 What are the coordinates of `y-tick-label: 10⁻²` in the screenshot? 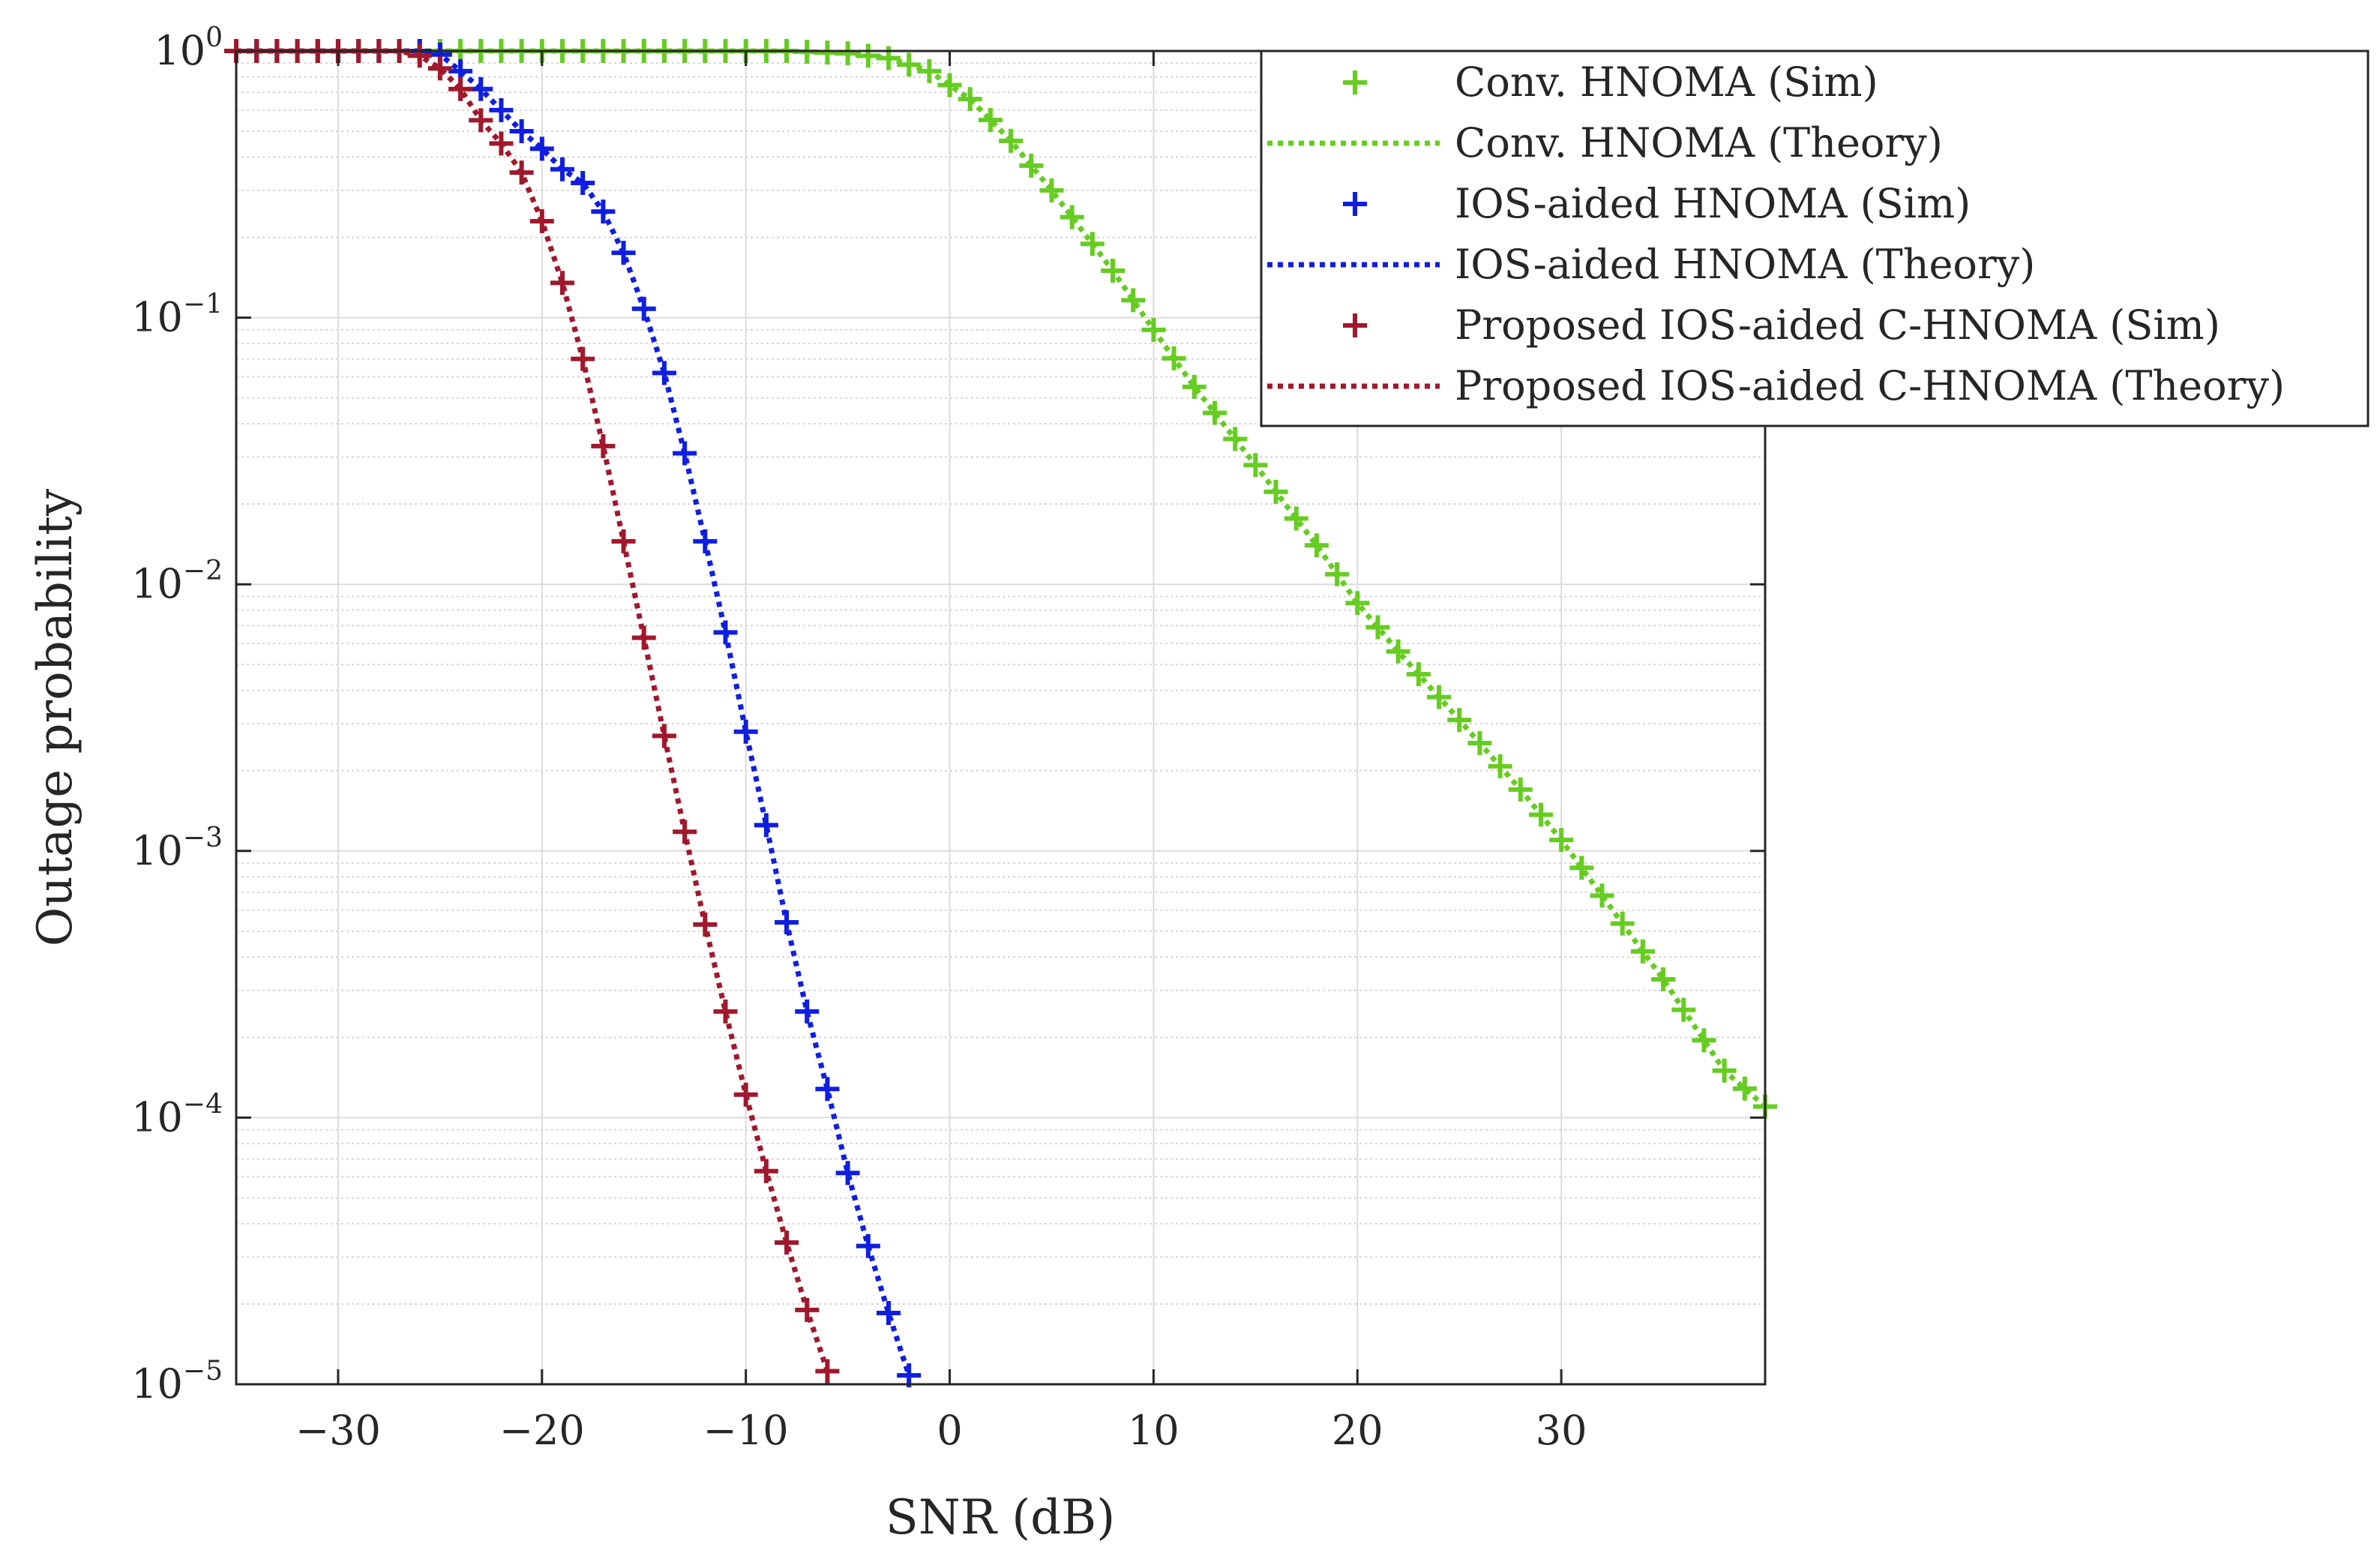 It's located at (177, 582).